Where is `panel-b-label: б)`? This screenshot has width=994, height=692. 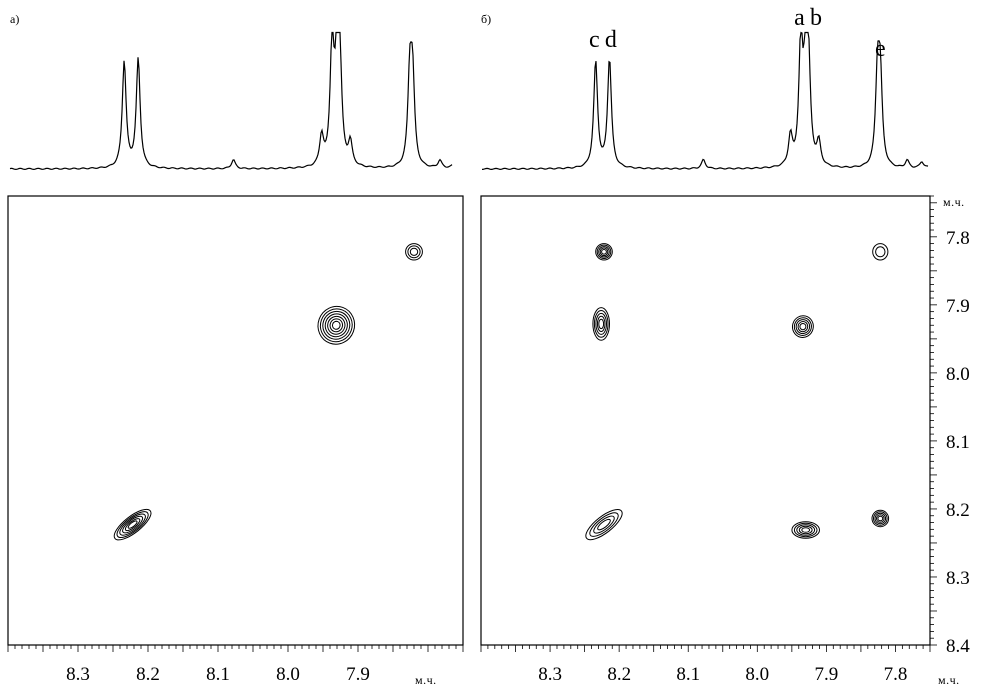 panel-b-label: б) is located at coordinates (486, 19).